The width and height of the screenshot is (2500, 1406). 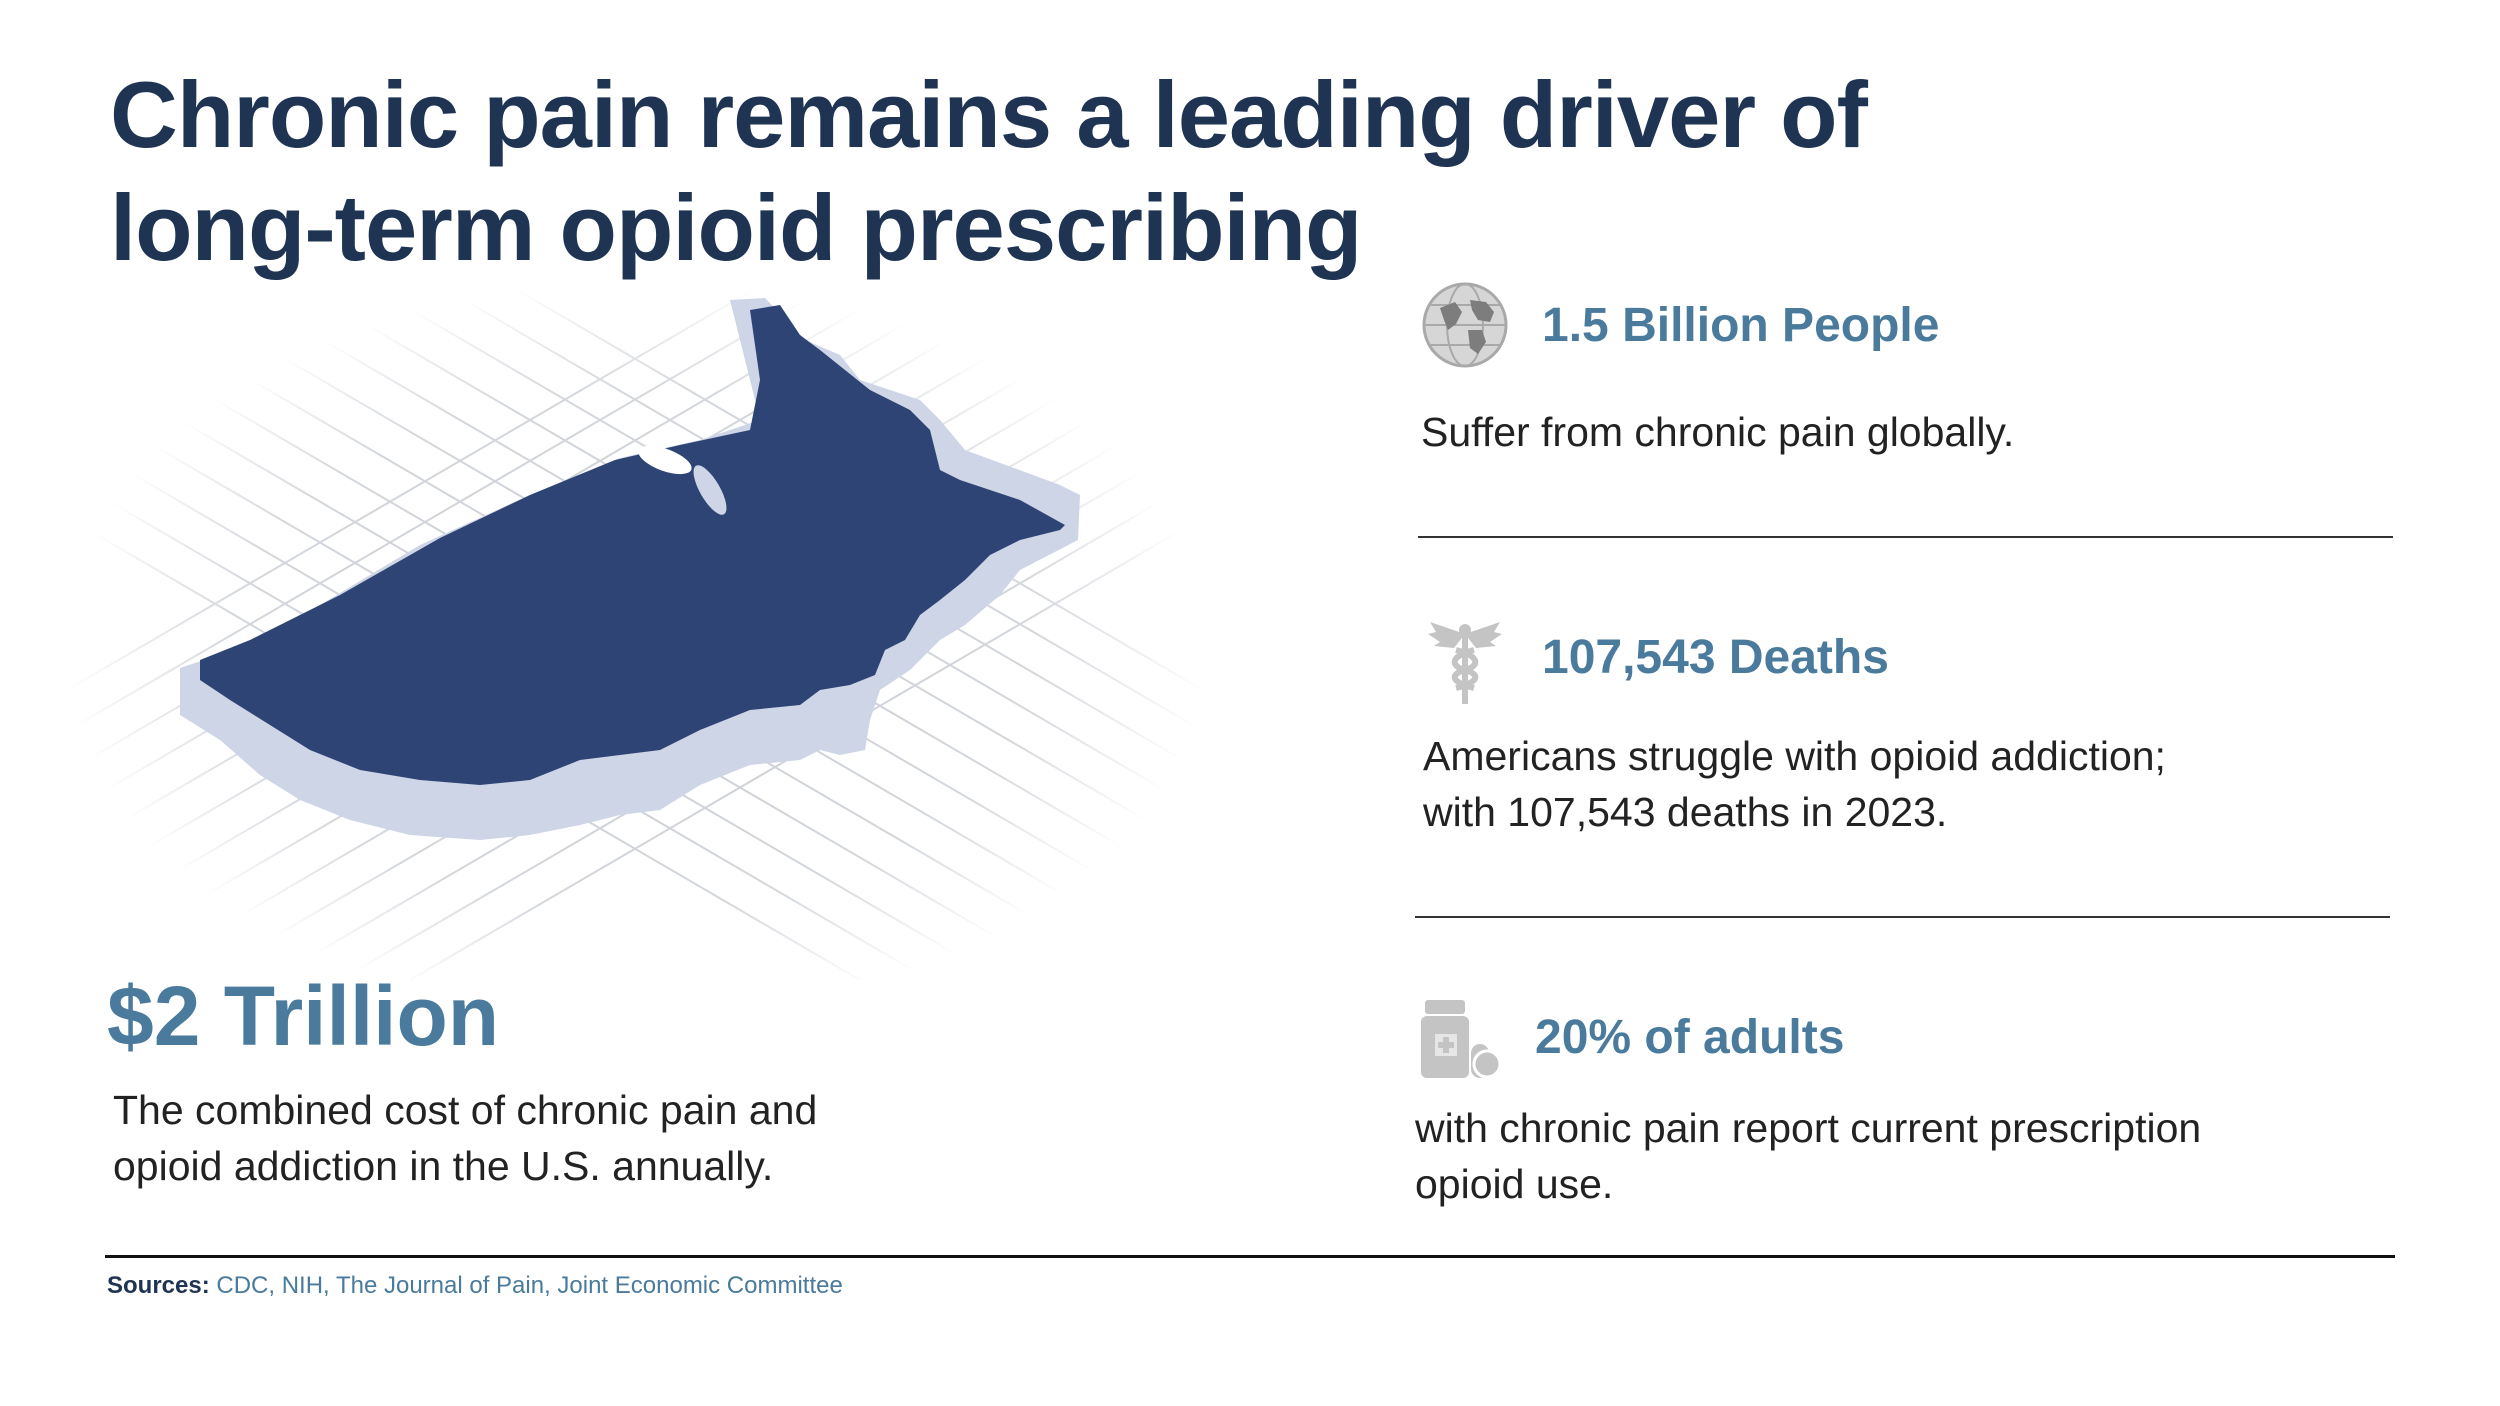 I want to click on stat-3-heading: 20% of adults, so click(x=1690, y=1037).